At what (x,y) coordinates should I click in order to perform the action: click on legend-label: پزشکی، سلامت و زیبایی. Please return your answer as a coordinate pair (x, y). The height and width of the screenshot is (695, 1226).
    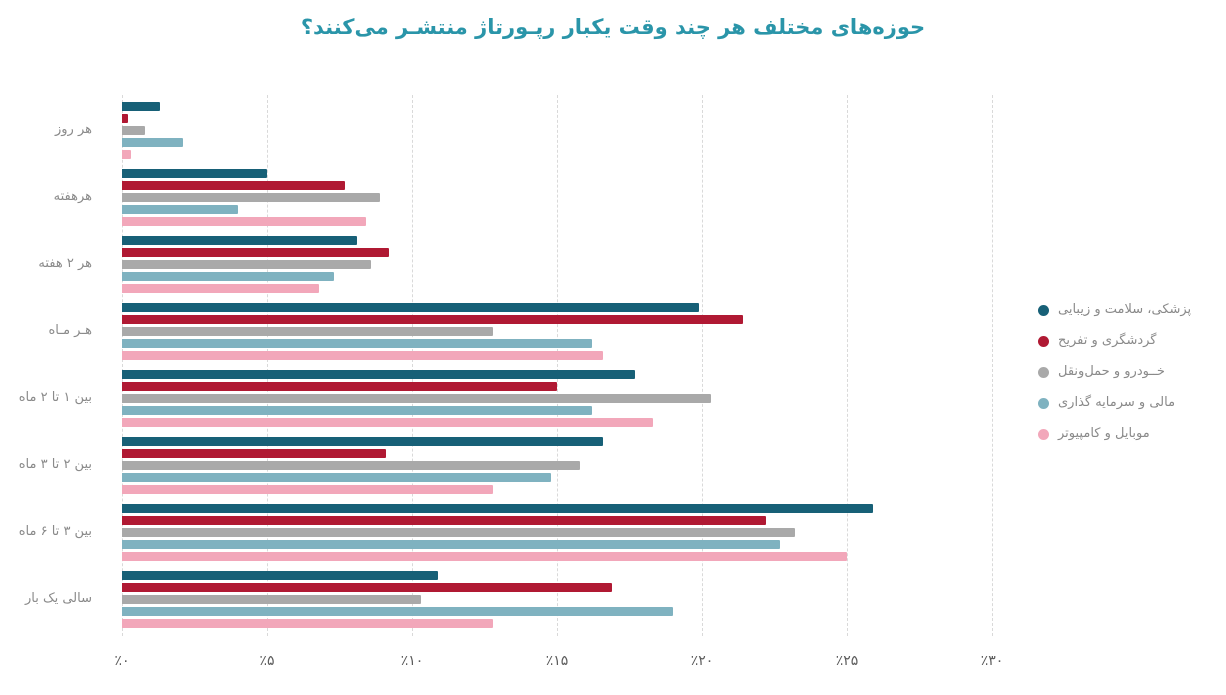
    Looking at the image, I should click on (1125, 309).